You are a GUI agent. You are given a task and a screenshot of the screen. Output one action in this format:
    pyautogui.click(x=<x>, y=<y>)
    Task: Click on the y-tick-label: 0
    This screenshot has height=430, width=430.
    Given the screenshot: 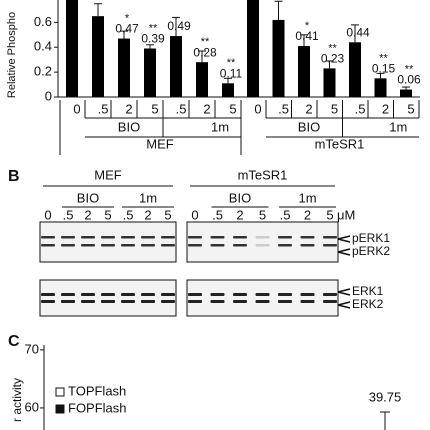 What is the action you would take?
    pyautogui.click(x=48, y=95)
    